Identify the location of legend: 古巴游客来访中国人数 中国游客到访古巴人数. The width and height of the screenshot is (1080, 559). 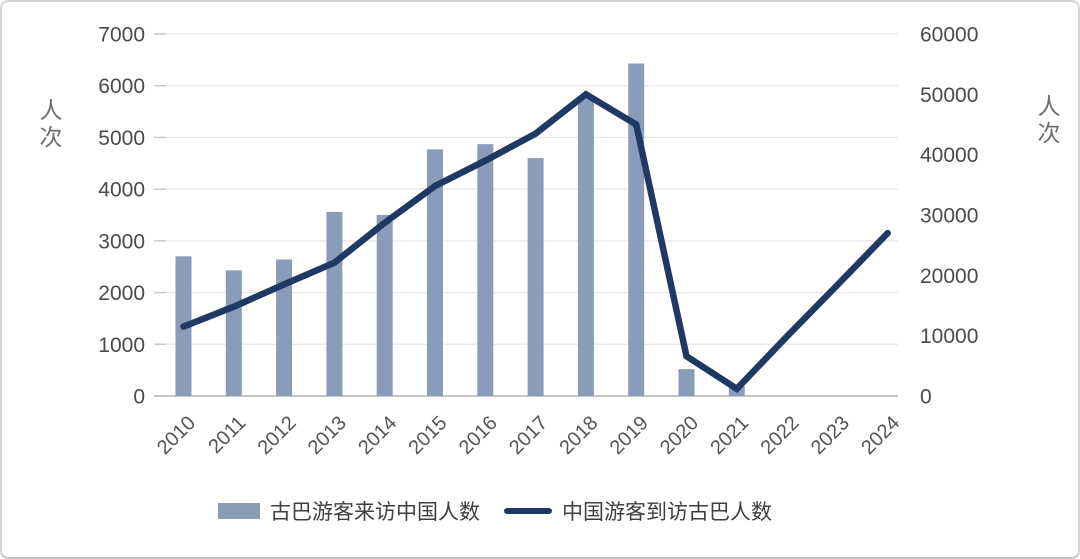
(540, 511).